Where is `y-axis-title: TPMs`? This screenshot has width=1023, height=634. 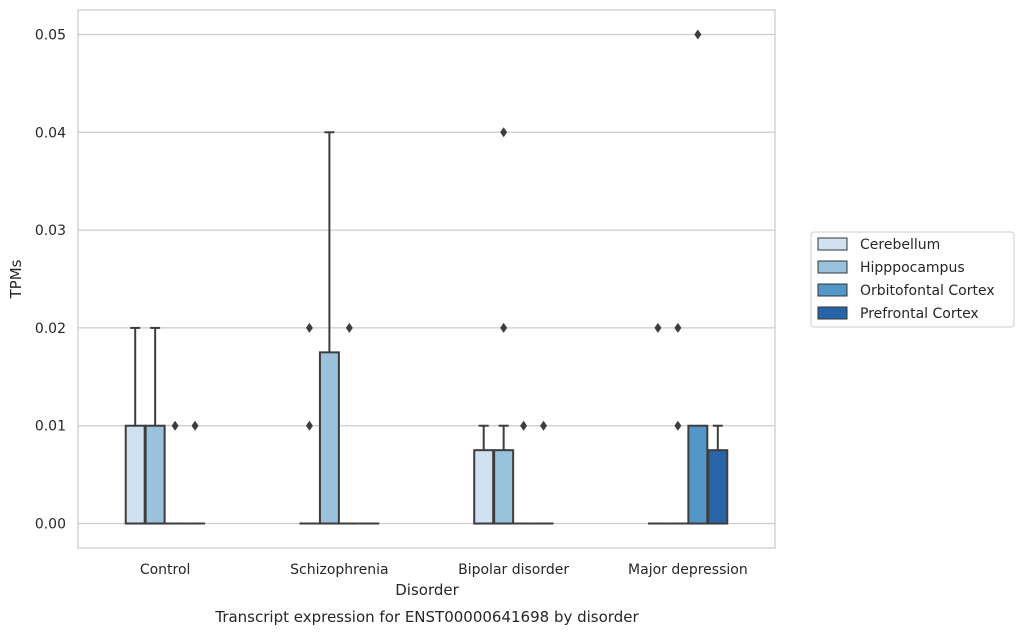 y-axis-title: TPMs is located at coordinates (16, 279).